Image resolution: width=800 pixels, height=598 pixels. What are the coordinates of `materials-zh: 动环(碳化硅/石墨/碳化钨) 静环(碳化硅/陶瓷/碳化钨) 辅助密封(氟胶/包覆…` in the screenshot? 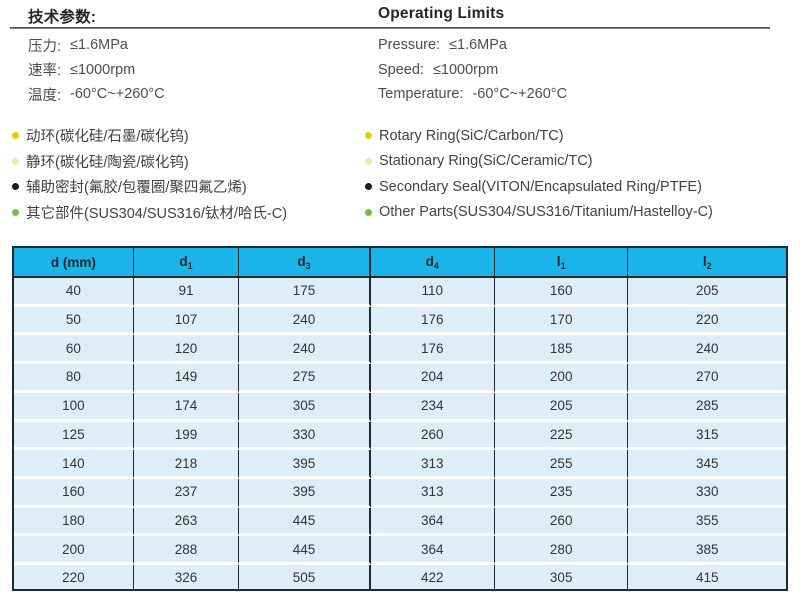 It's located at (149, 174).